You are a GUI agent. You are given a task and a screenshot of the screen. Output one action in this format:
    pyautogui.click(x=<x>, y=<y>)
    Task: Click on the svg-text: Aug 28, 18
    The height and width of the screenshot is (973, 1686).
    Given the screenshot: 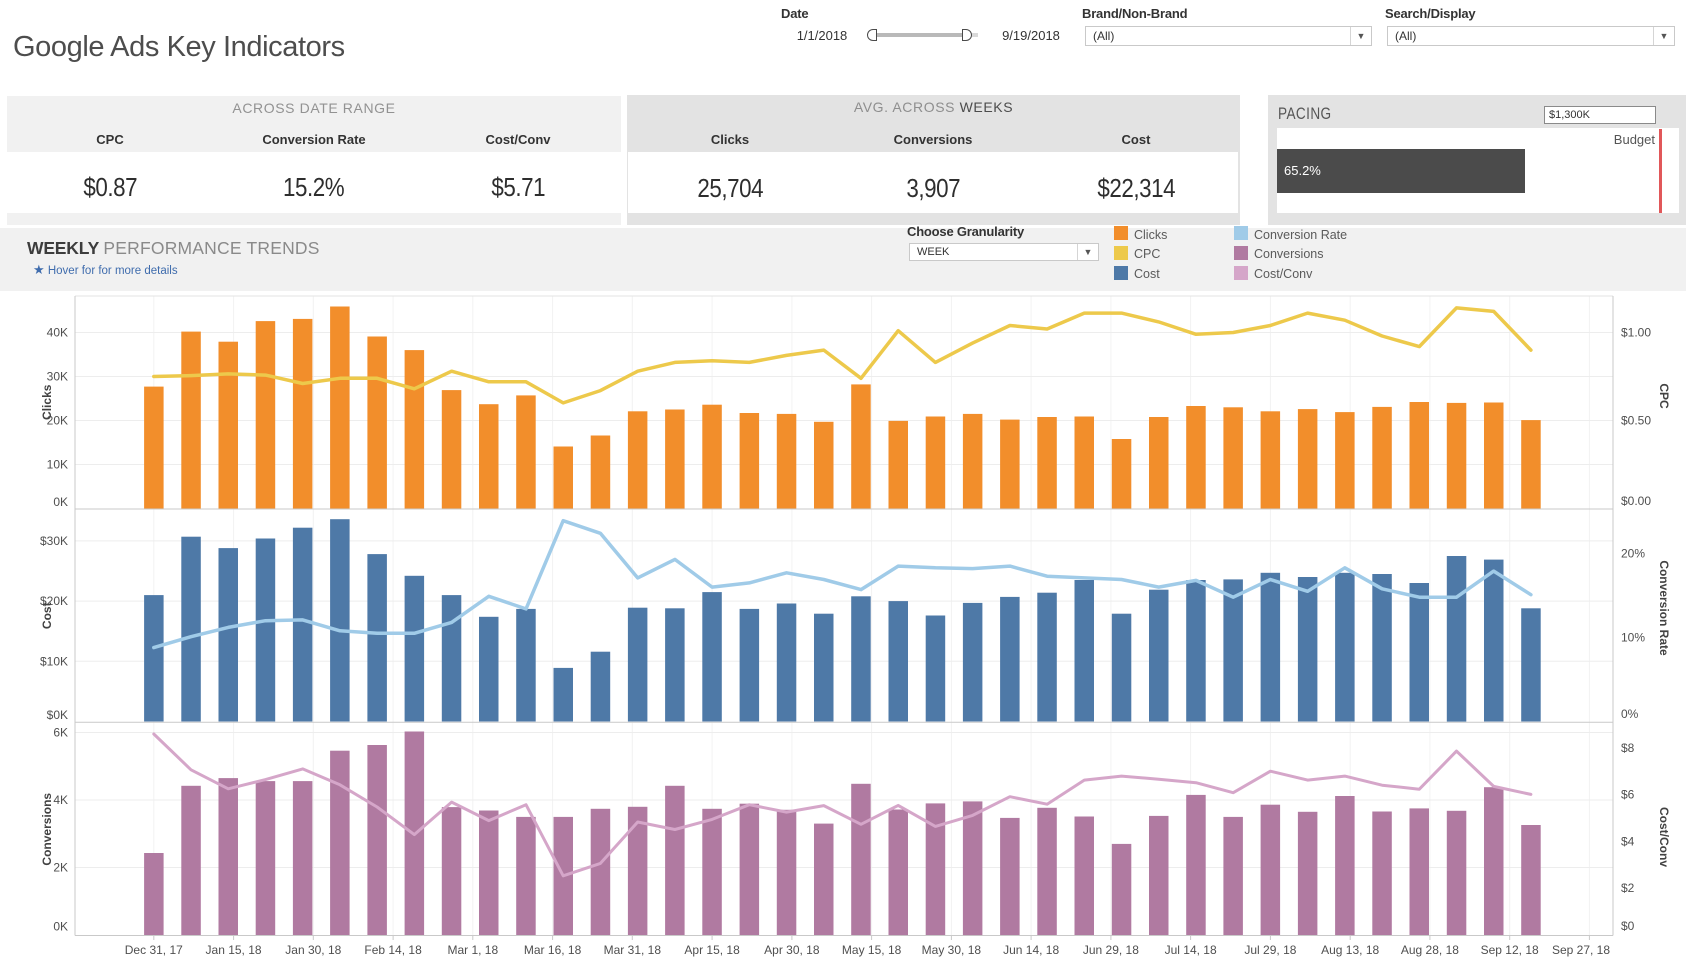 What is the action you would take?
    pyautogui.click(x=1430, y=950)
    